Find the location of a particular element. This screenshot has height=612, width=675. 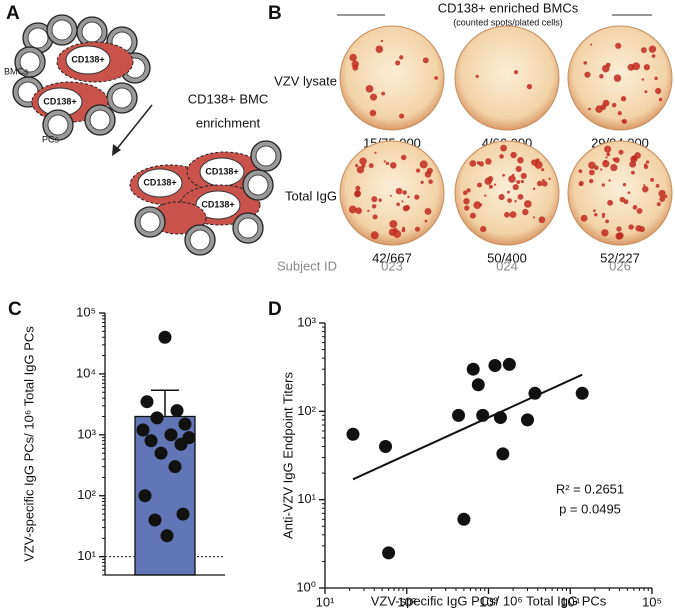

well is located at coordinates (507, 78).